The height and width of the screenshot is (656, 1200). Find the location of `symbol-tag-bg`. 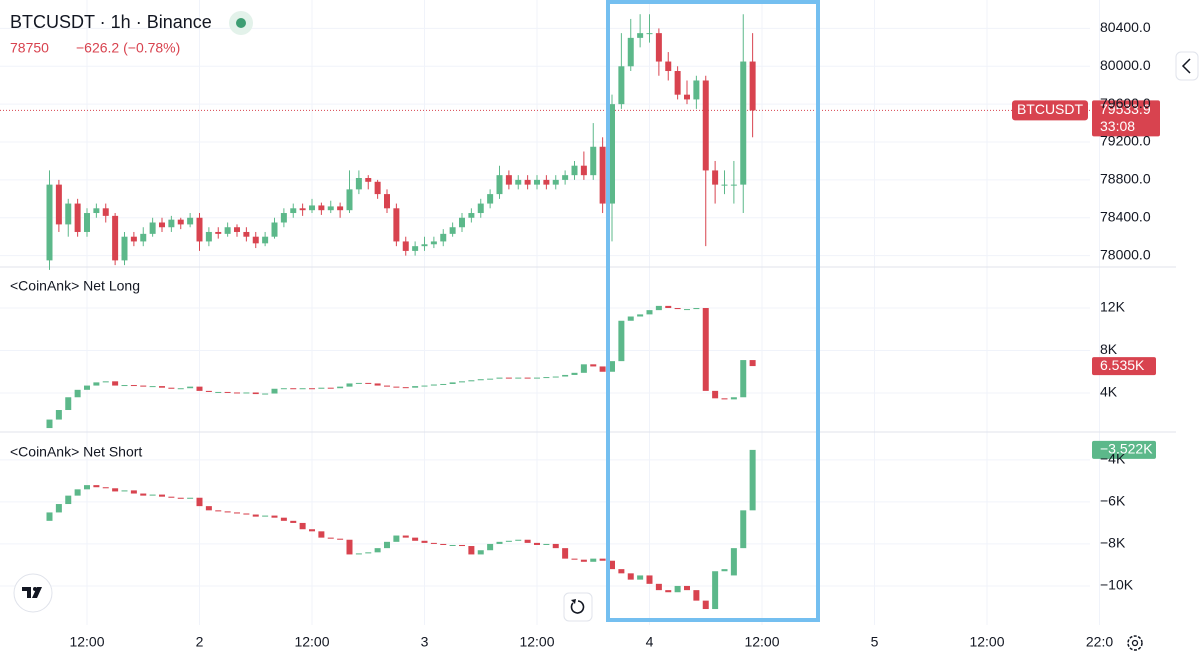

symbol-tag-bg is located at coordinates (1050, 110).